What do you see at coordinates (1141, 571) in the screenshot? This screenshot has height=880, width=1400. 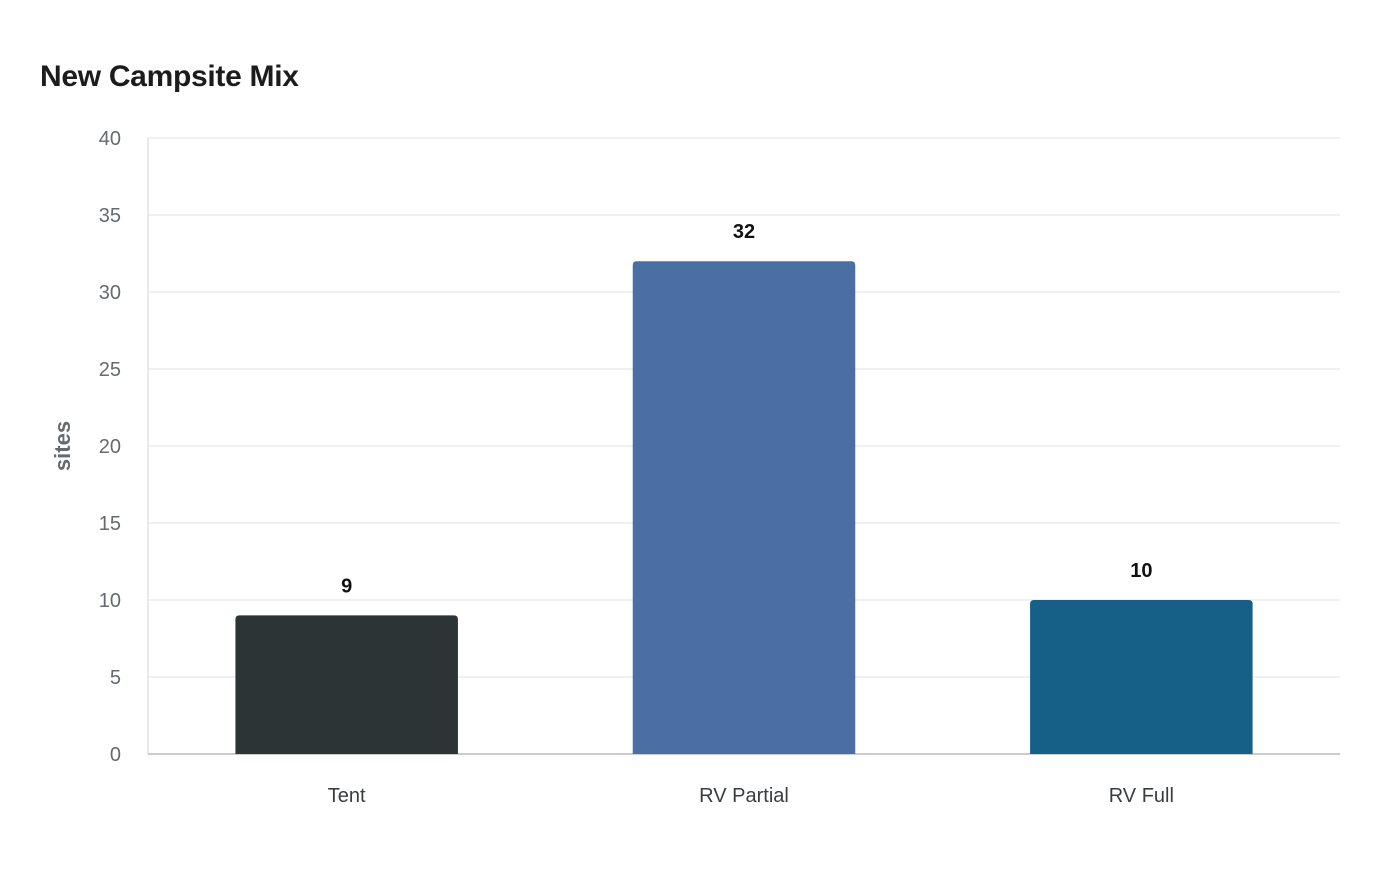 I see `data-label: 10` at bounding box center [1141, 571].